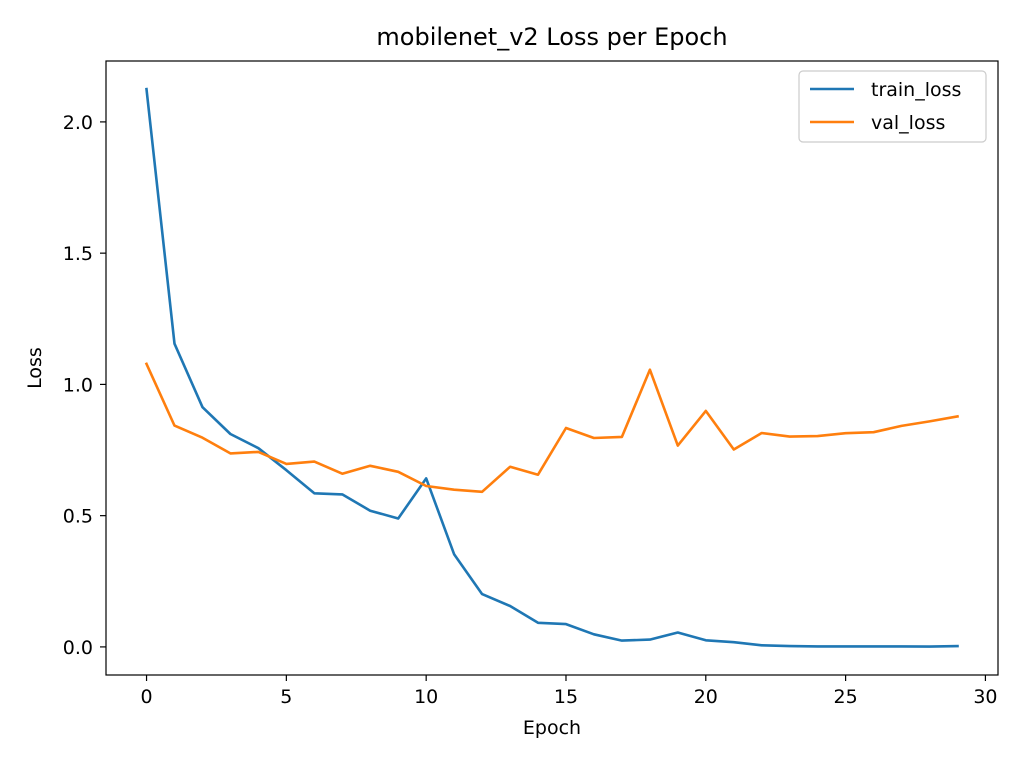 This screenshot has width=1024, height=768. Describe the element at coordinates (78, 648) in the screenshot. I see `y-tick-label: 0.0` at that location.